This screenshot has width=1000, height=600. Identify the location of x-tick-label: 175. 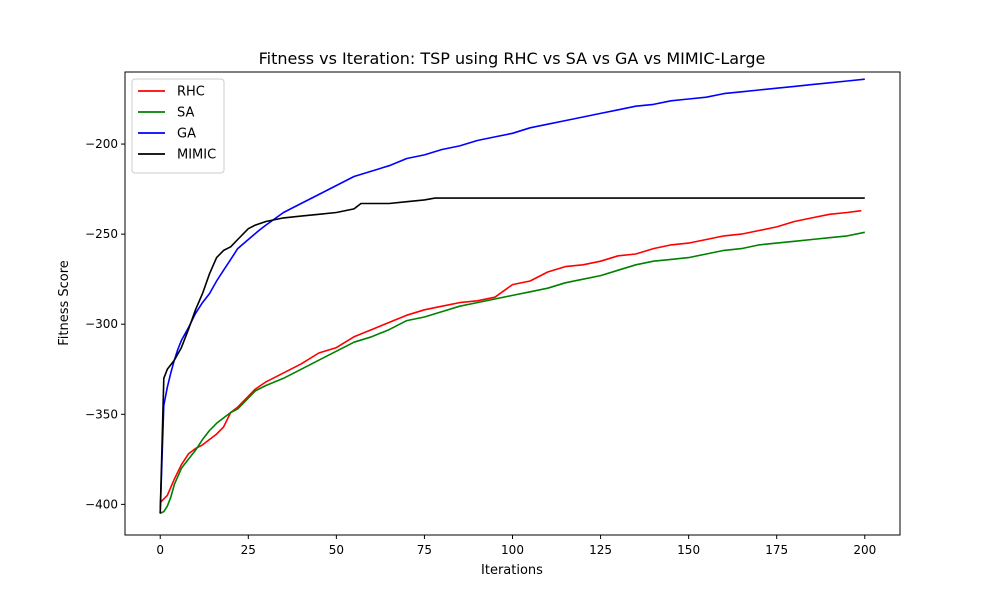
(776, 550).